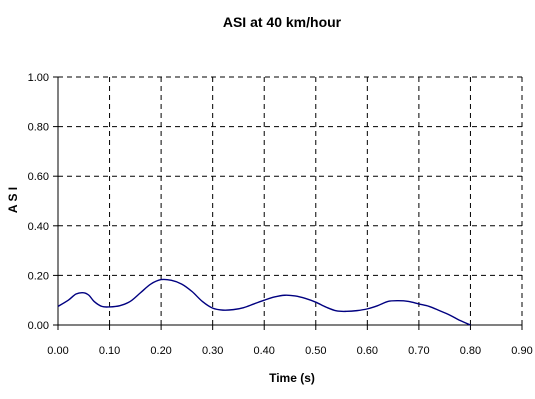 This screenshot has height=399, width=535. I want to click on x-axis-label: Time (s), so click(292, 378).